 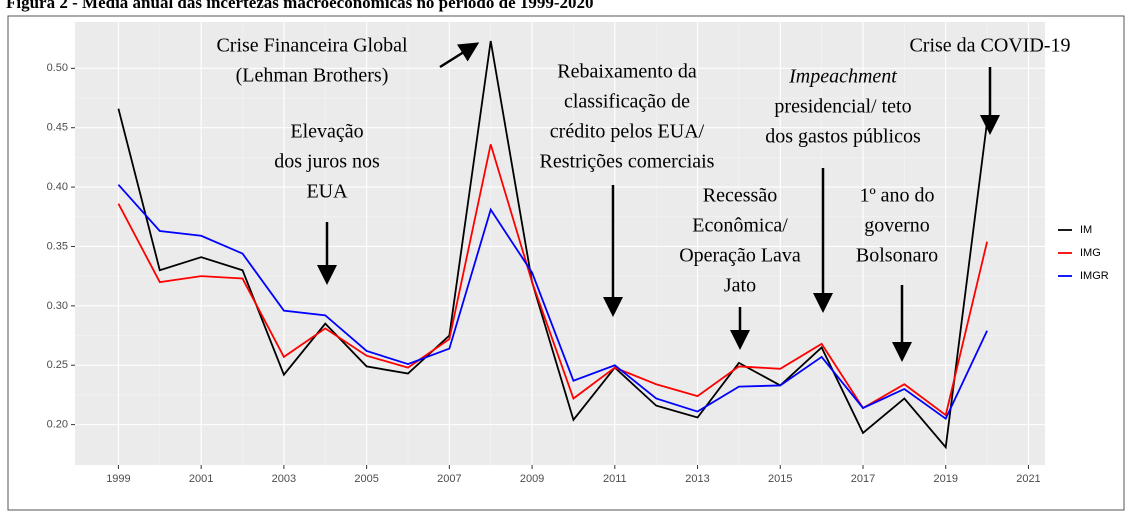 What do you see at coordinates (459, 55) in the screenshot?
I see `annotation-arrow` at bounding box center [459, 55].